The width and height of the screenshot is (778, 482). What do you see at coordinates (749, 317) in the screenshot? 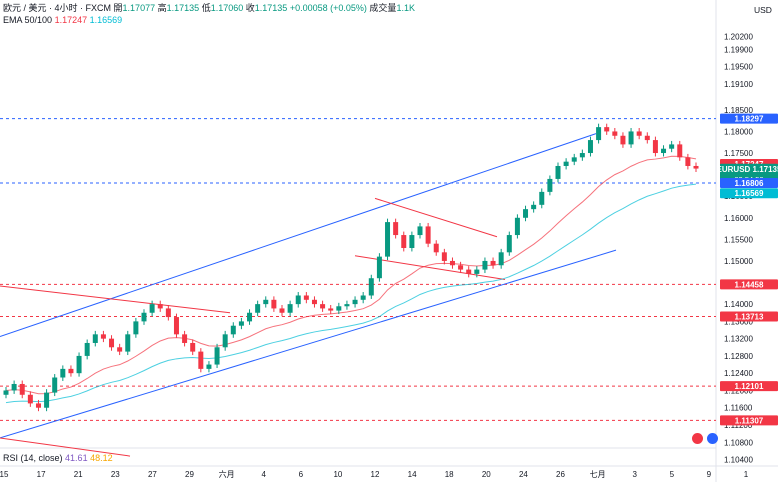
I see `price-tag-label: 1.13713` at bounding box center [749, 317].